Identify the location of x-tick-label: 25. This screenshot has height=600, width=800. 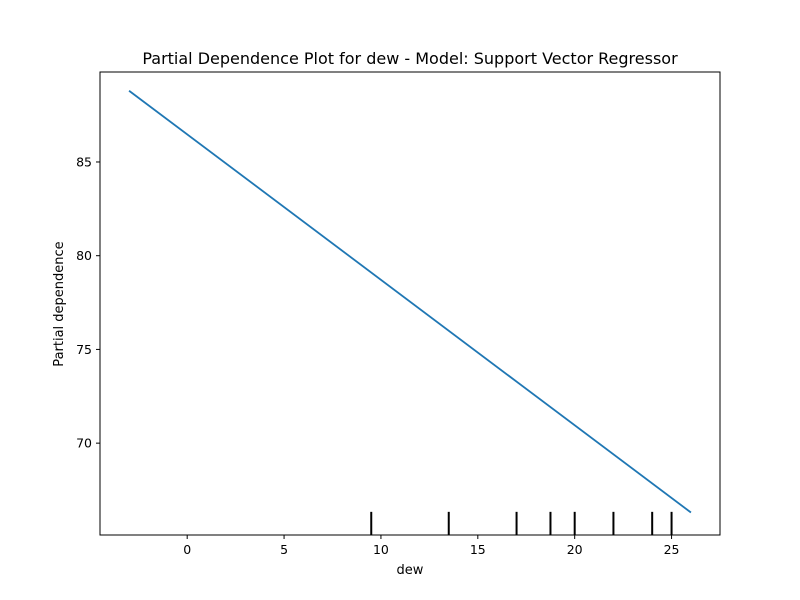
(672, 549).